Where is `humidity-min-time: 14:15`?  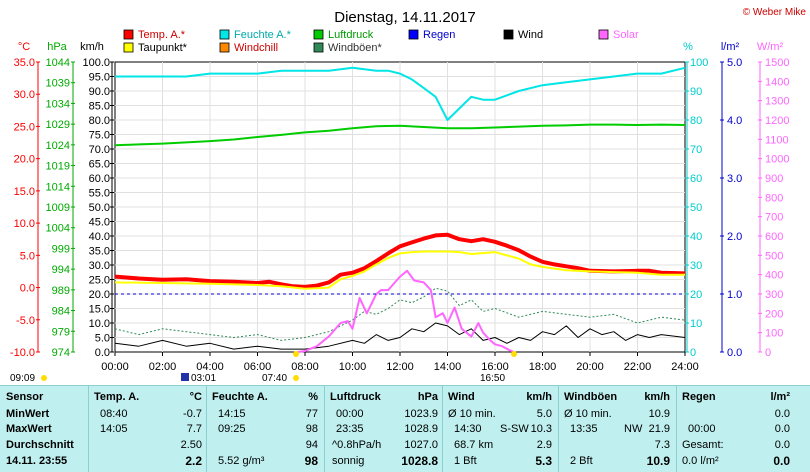
humidity-min-time: 14:15 is located at coordinates (232, 414).